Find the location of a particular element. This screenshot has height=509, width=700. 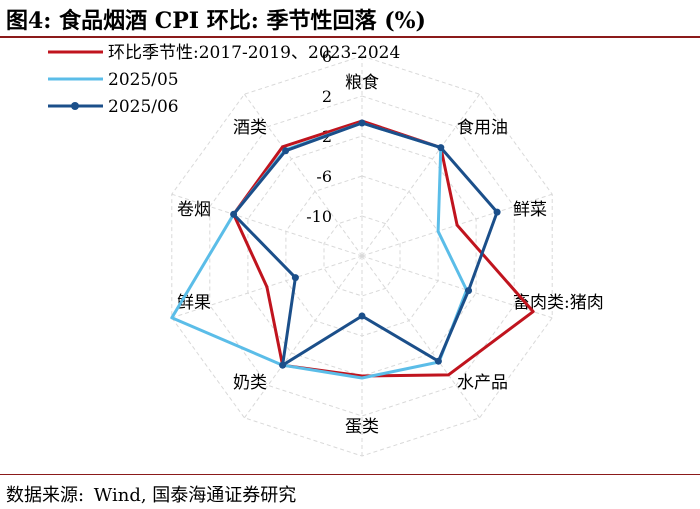

tick-label: -6 is located at coordinates (324, 176).